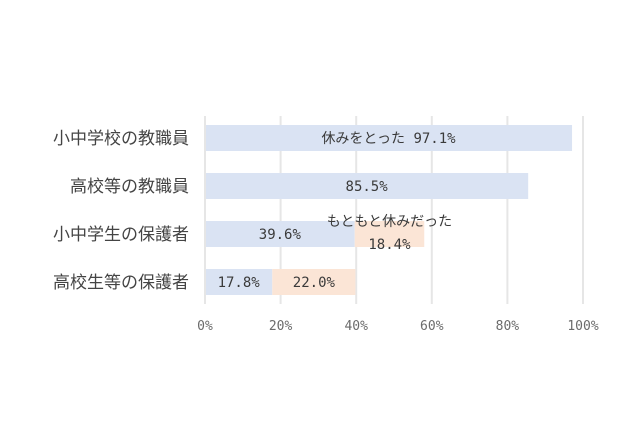 The width and height of the screenshot is (630, 430). Describe the element at coordinates (205, 326) in the screenshot. I see `x-tick-label: 0%` at that location.